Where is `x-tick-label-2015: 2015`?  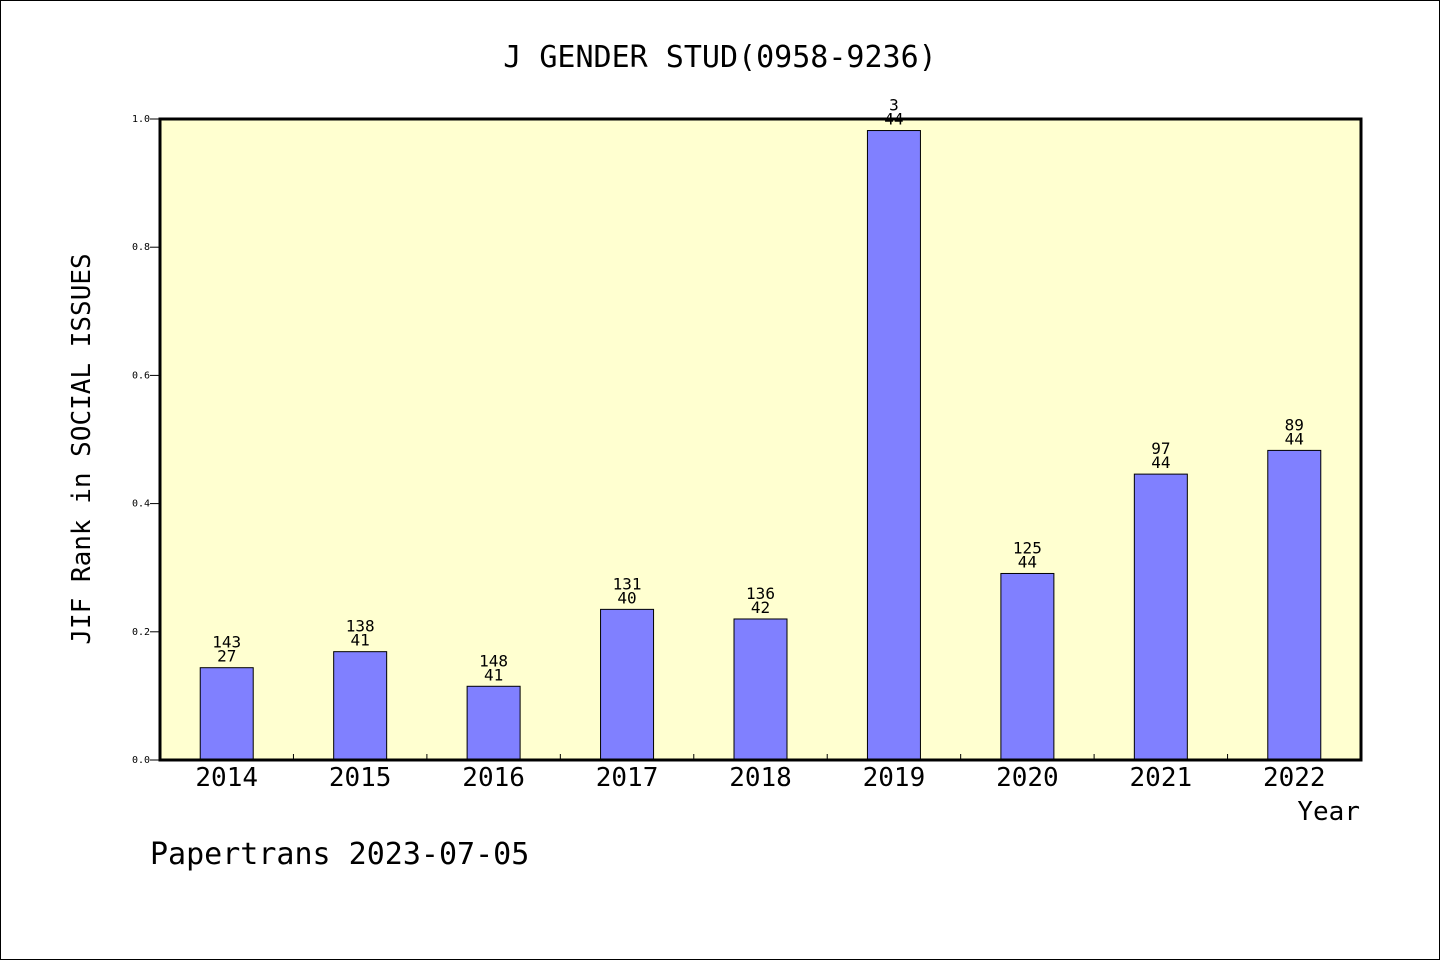
x-tick-label-2015: 2015 is located at coordinates (360, 778).